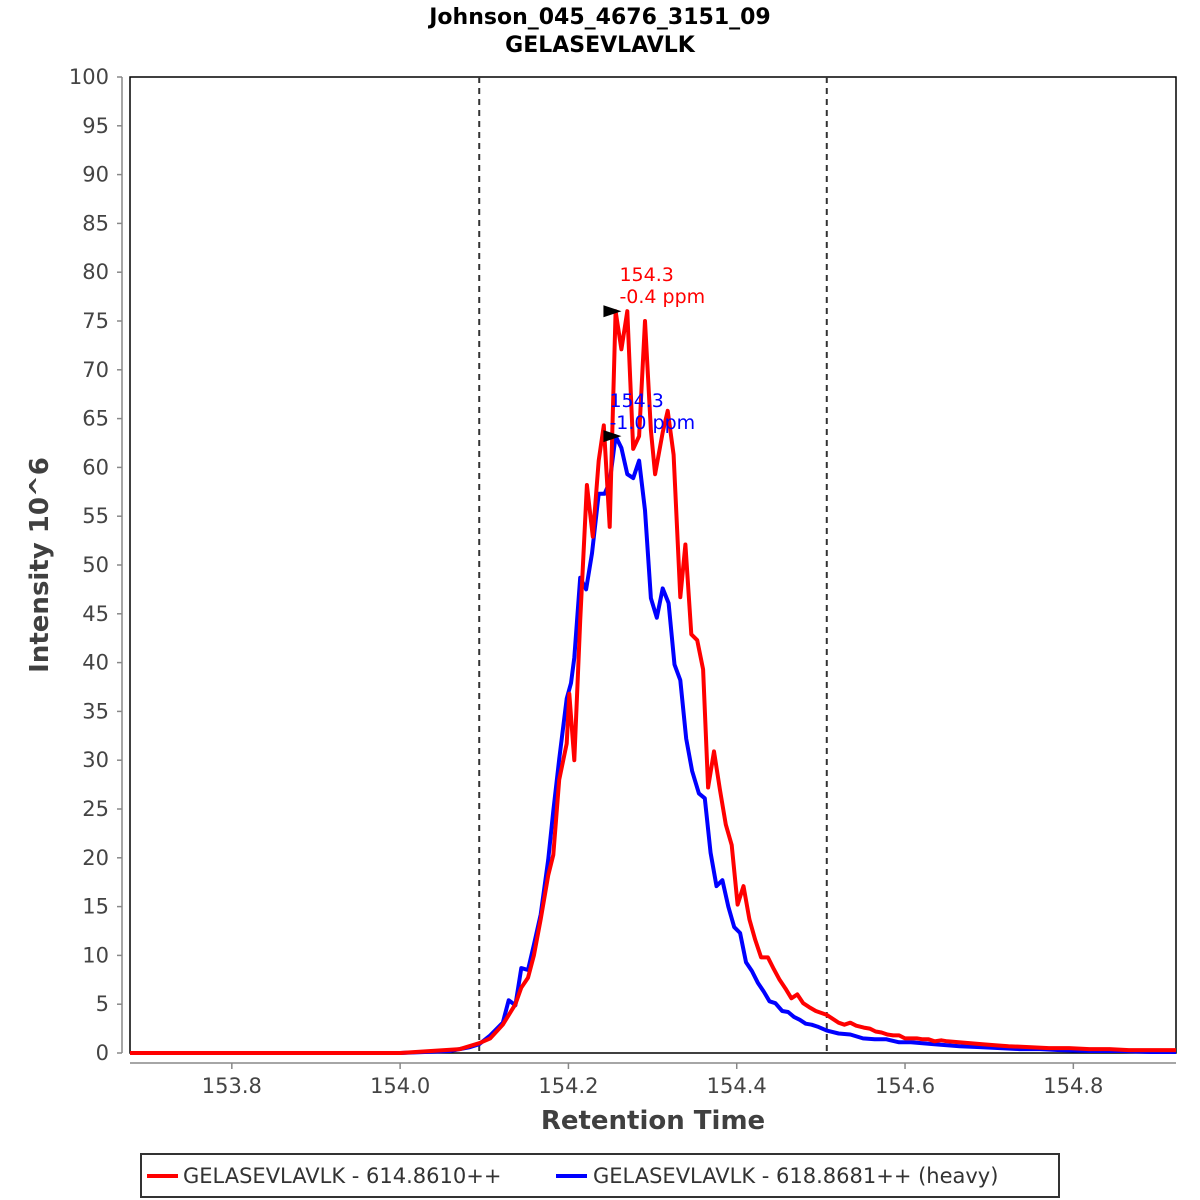 This screenshot has width=1200, height=1200. Describe the element at coordinates (95, 614) in the screenshot. I see `y-tick-label: 45` at that location.